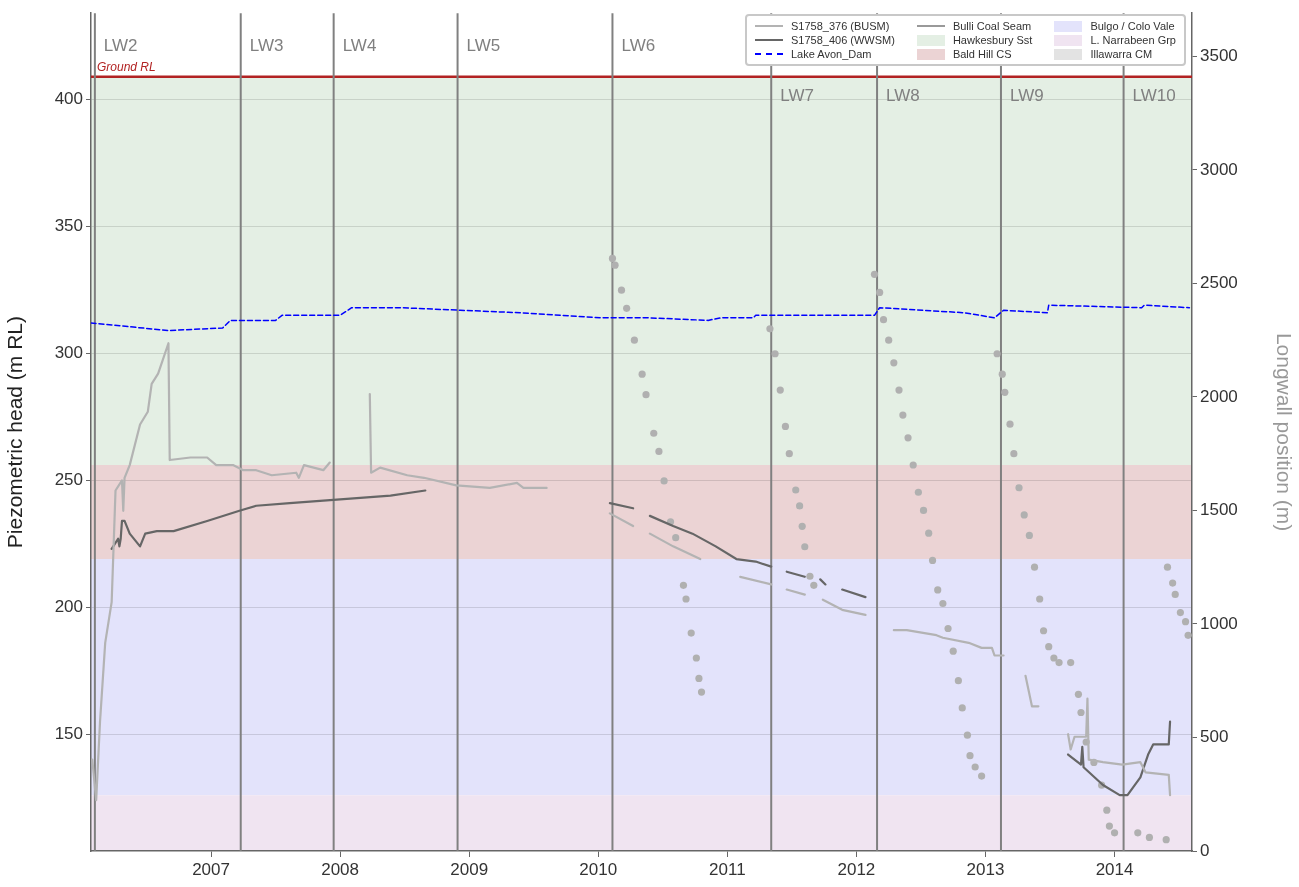 This screenshot has height=887, width=1299. What do you see at coordinates (120, 45) in the screenshot?
I see `ref-line-label: LW2` at bounding box center [120, 45].